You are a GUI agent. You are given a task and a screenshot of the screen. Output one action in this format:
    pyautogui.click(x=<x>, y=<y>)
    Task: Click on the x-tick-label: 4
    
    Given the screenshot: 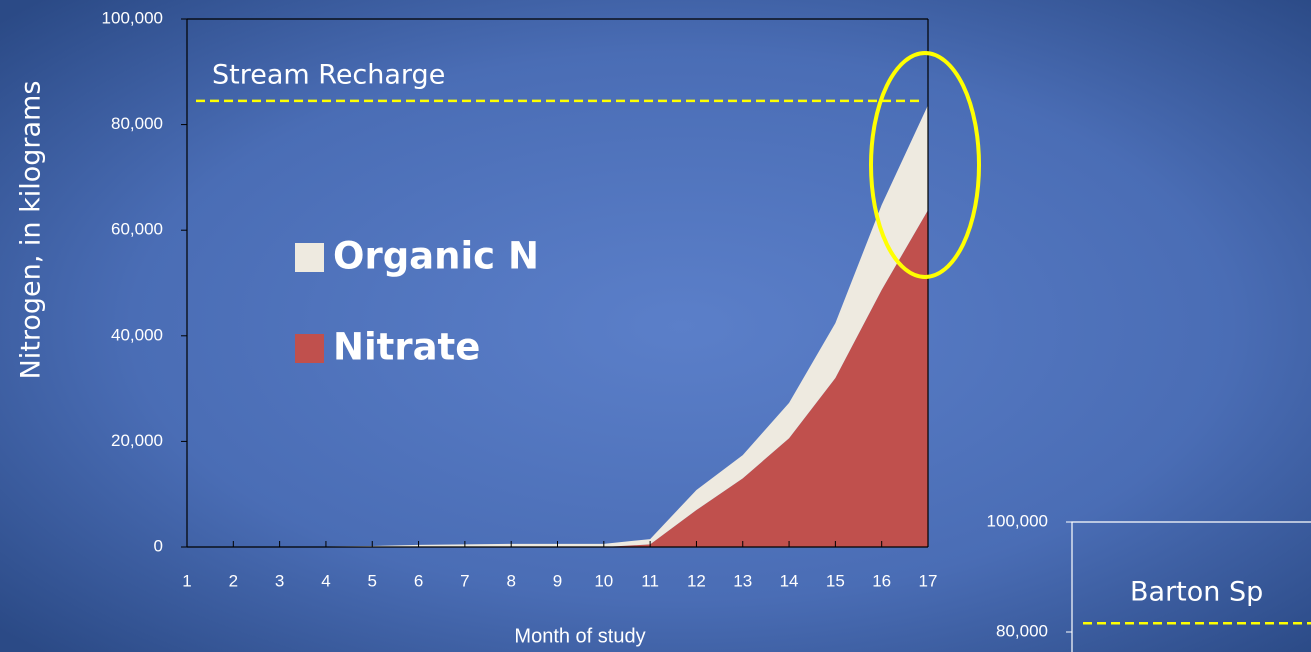 What is the action you would take?
    pyautogui.click(x=325, y=580)
    